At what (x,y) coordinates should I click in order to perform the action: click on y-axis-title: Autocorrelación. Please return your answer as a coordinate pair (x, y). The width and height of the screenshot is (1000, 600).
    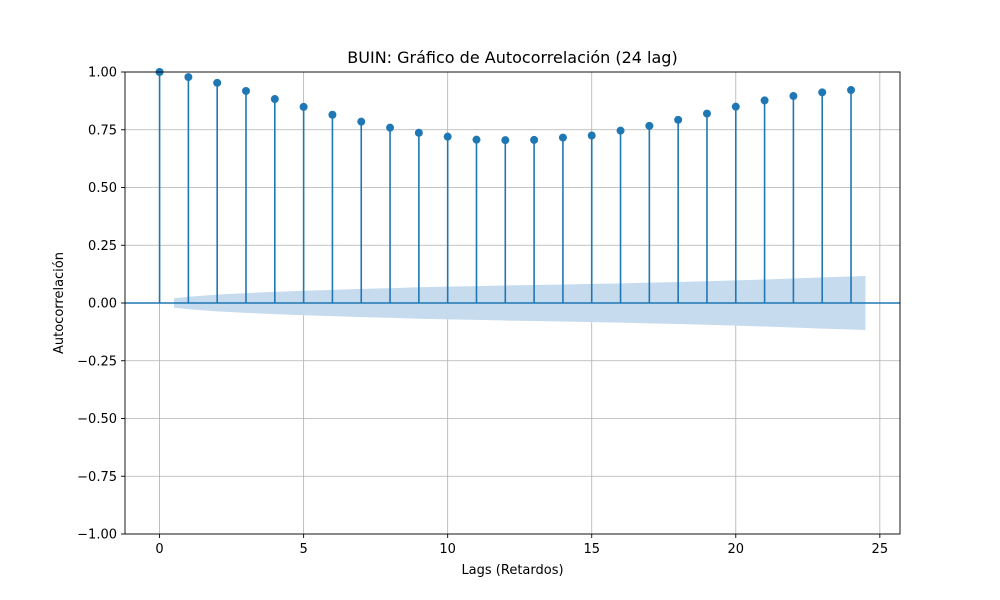
    Looking at the image, I should click on (59, 303).